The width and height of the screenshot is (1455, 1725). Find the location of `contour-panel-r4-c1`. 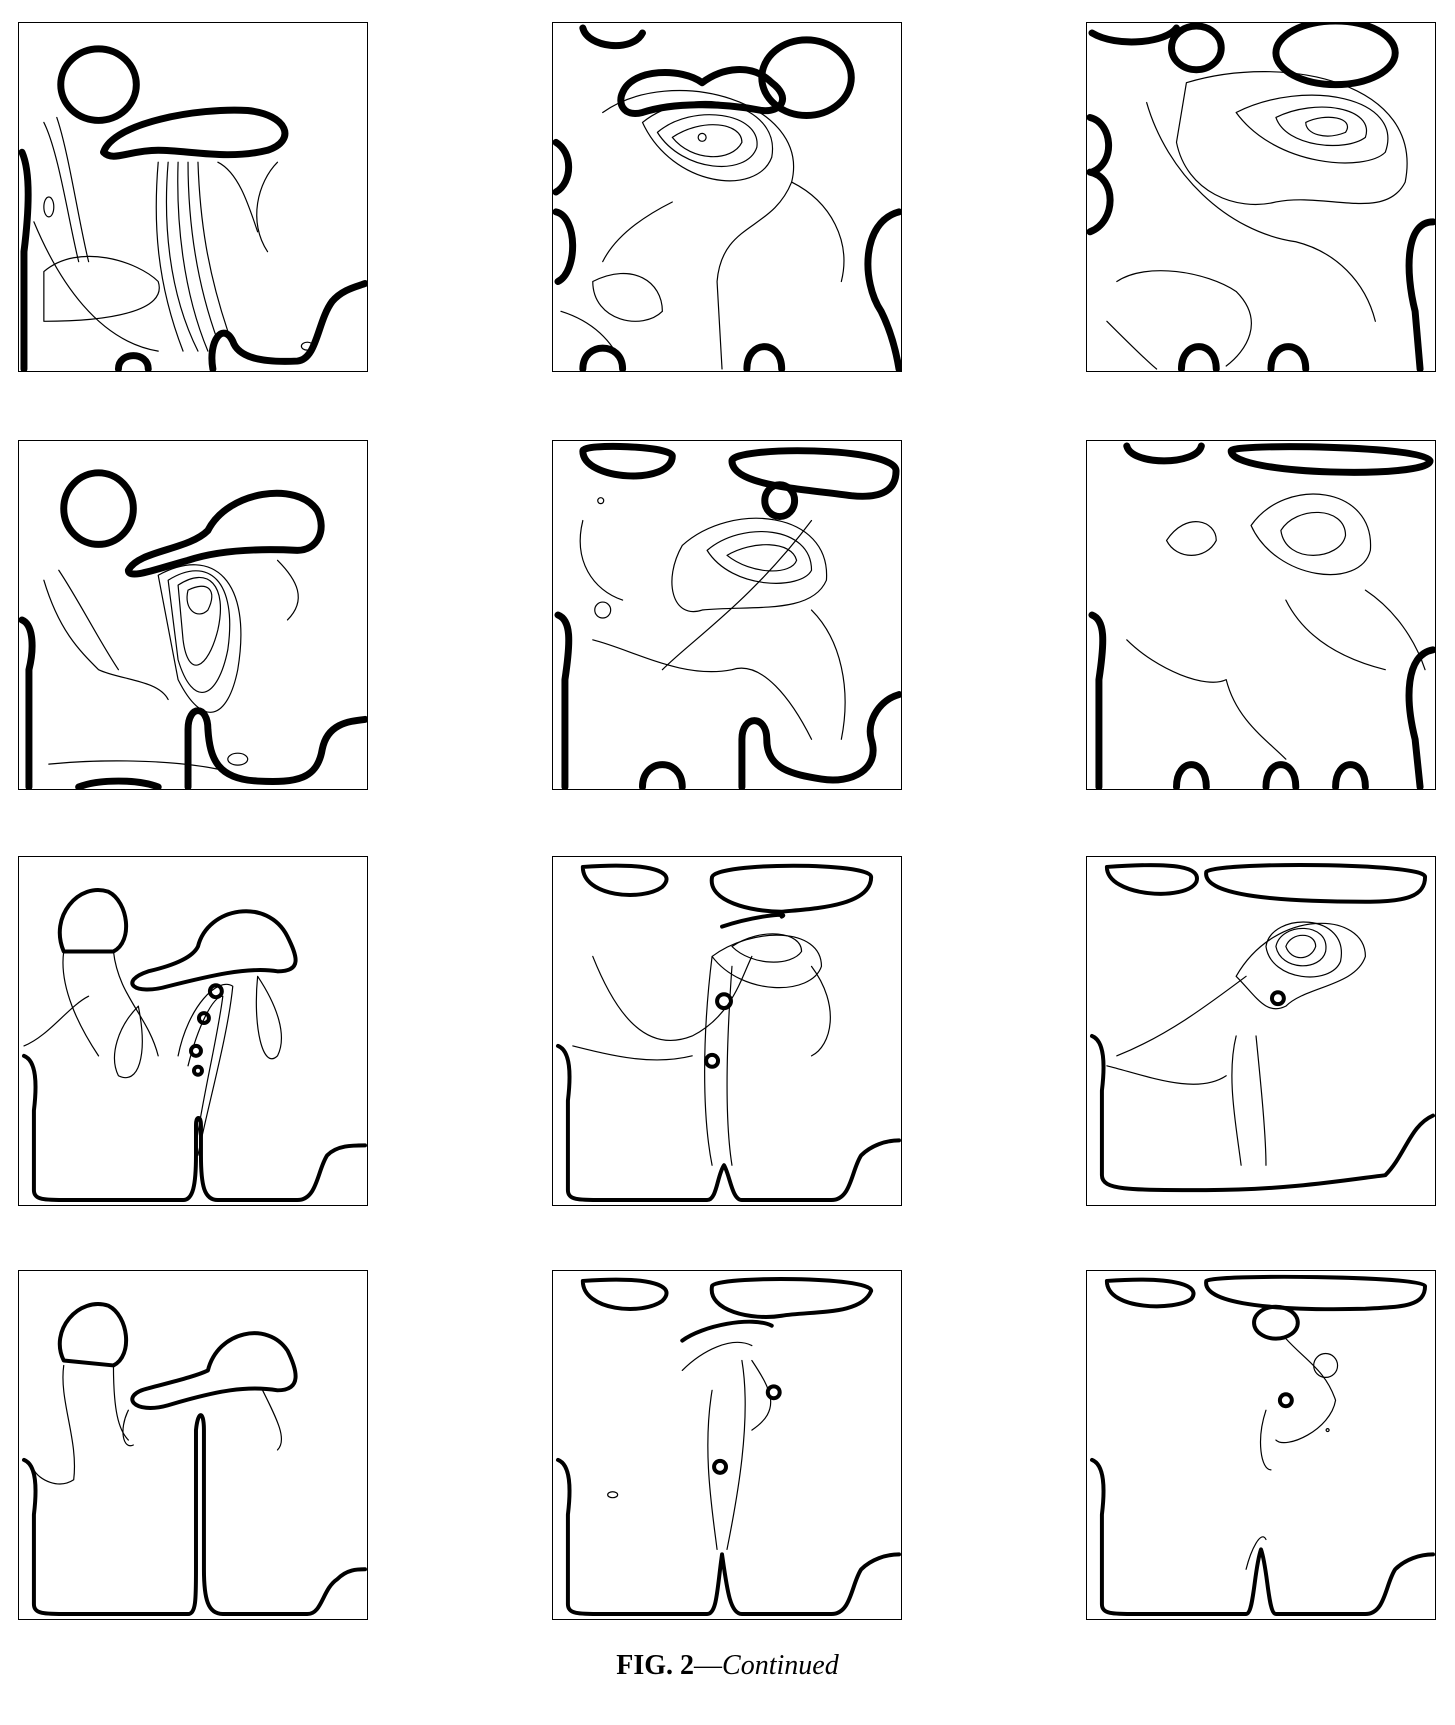

contour-panel-r4-c1 is located at coordinates (193, 1445).